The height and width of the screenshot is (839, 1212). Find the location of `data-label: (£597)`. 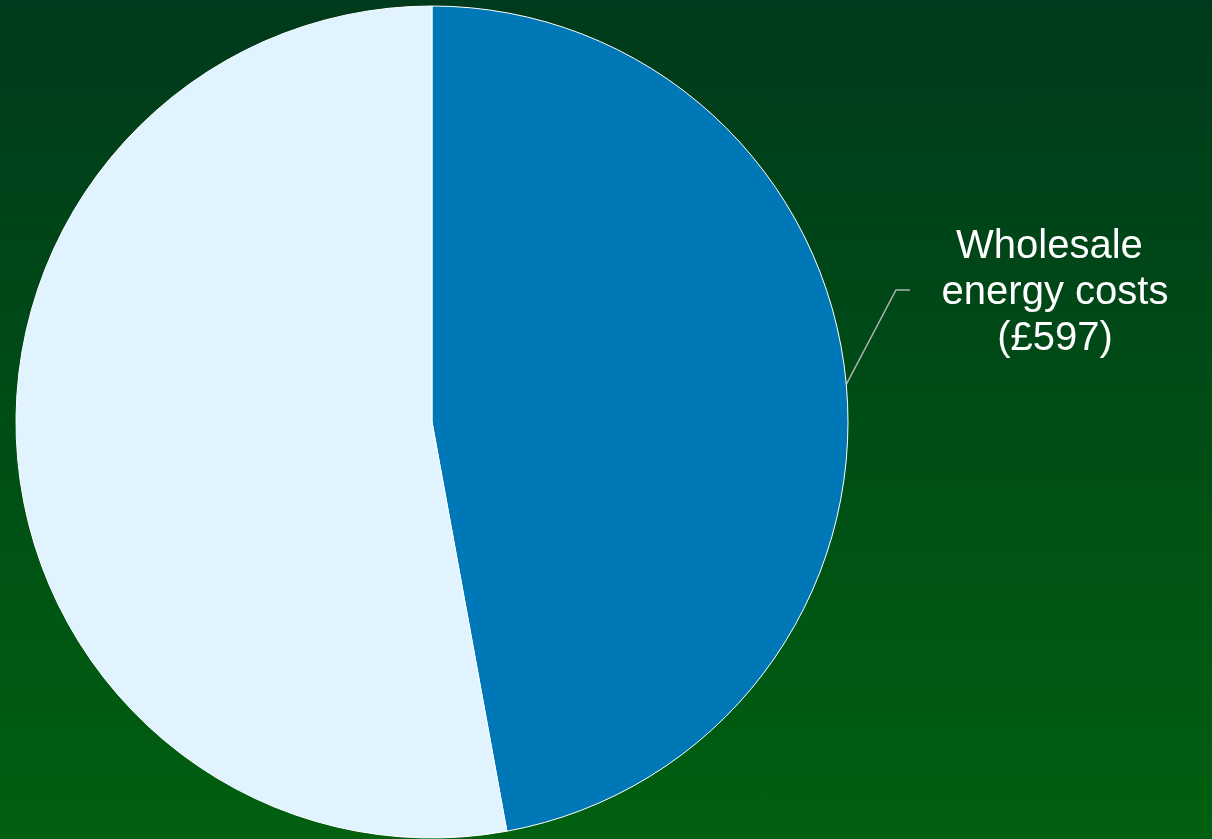

data-label: (£597) is located at coordinates (1055, 336).